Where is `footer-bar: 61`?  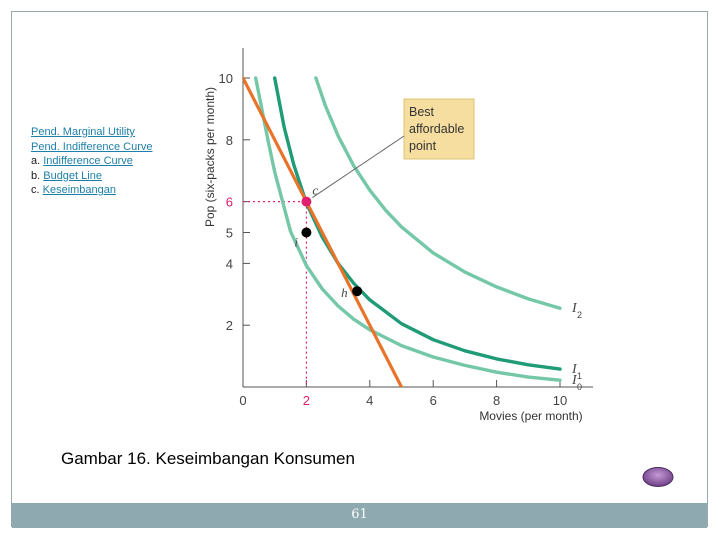
footer-bar: 61 is located at coordinates (359, 515).